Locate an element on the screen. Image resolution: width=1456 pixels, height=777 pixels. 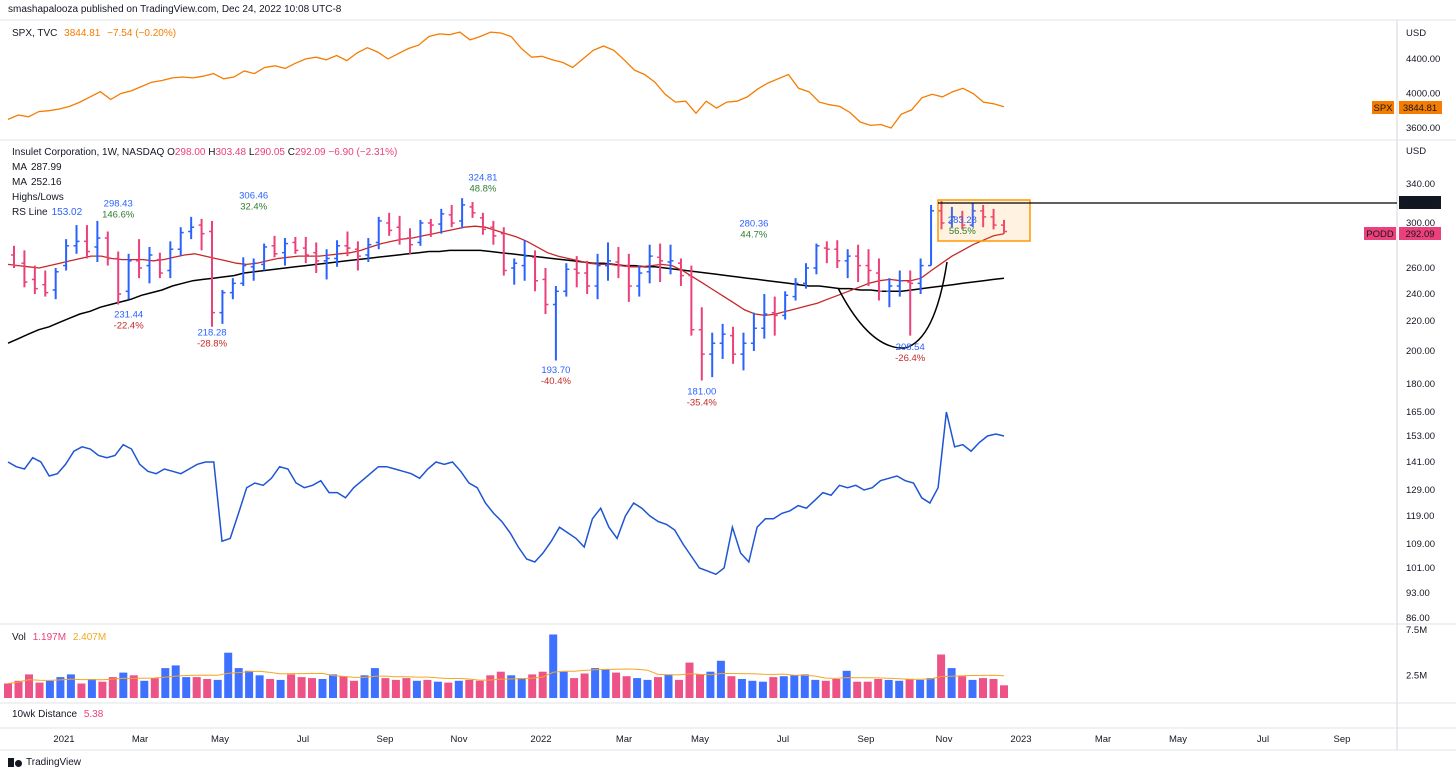
distance-value: 5.38 is located at coordinates (93, 714).